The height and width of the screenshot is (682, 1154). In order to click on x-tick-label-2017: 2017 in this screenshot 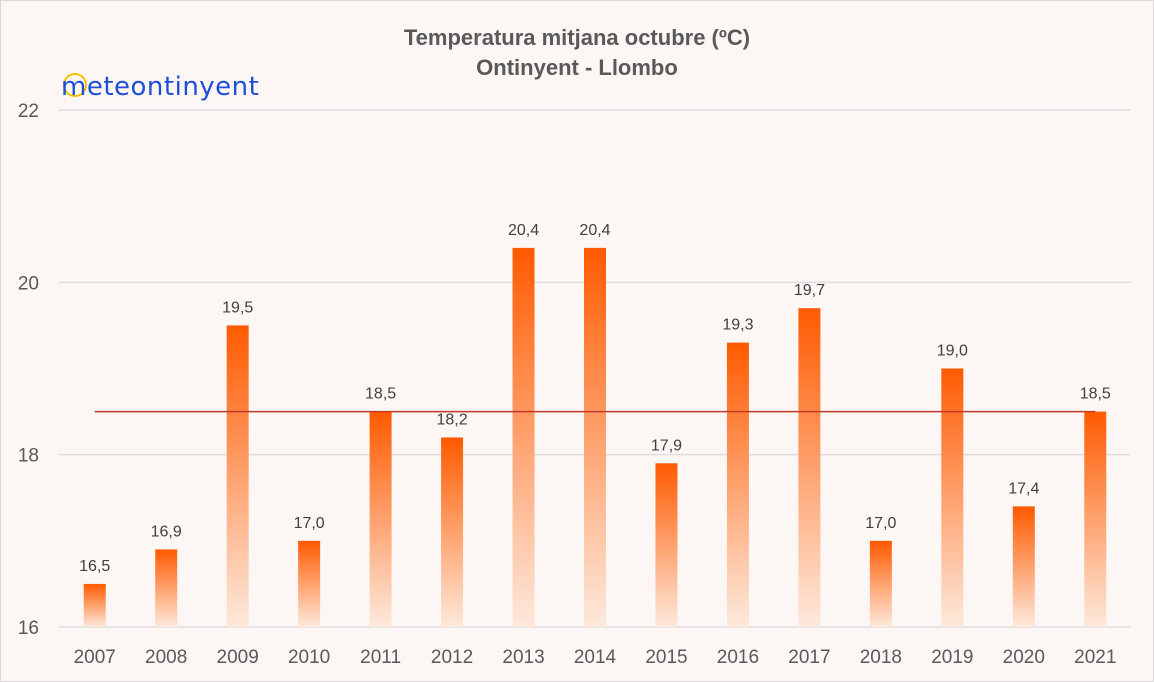, I will do `click(809, 657)`.